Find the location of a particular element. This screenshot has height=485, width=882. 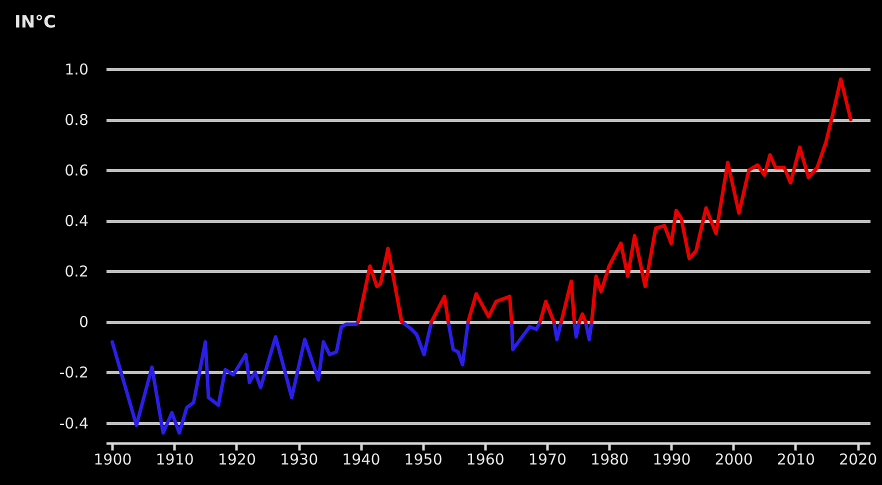

y-axis-title: IN°C is located at coordinates (35, 22).